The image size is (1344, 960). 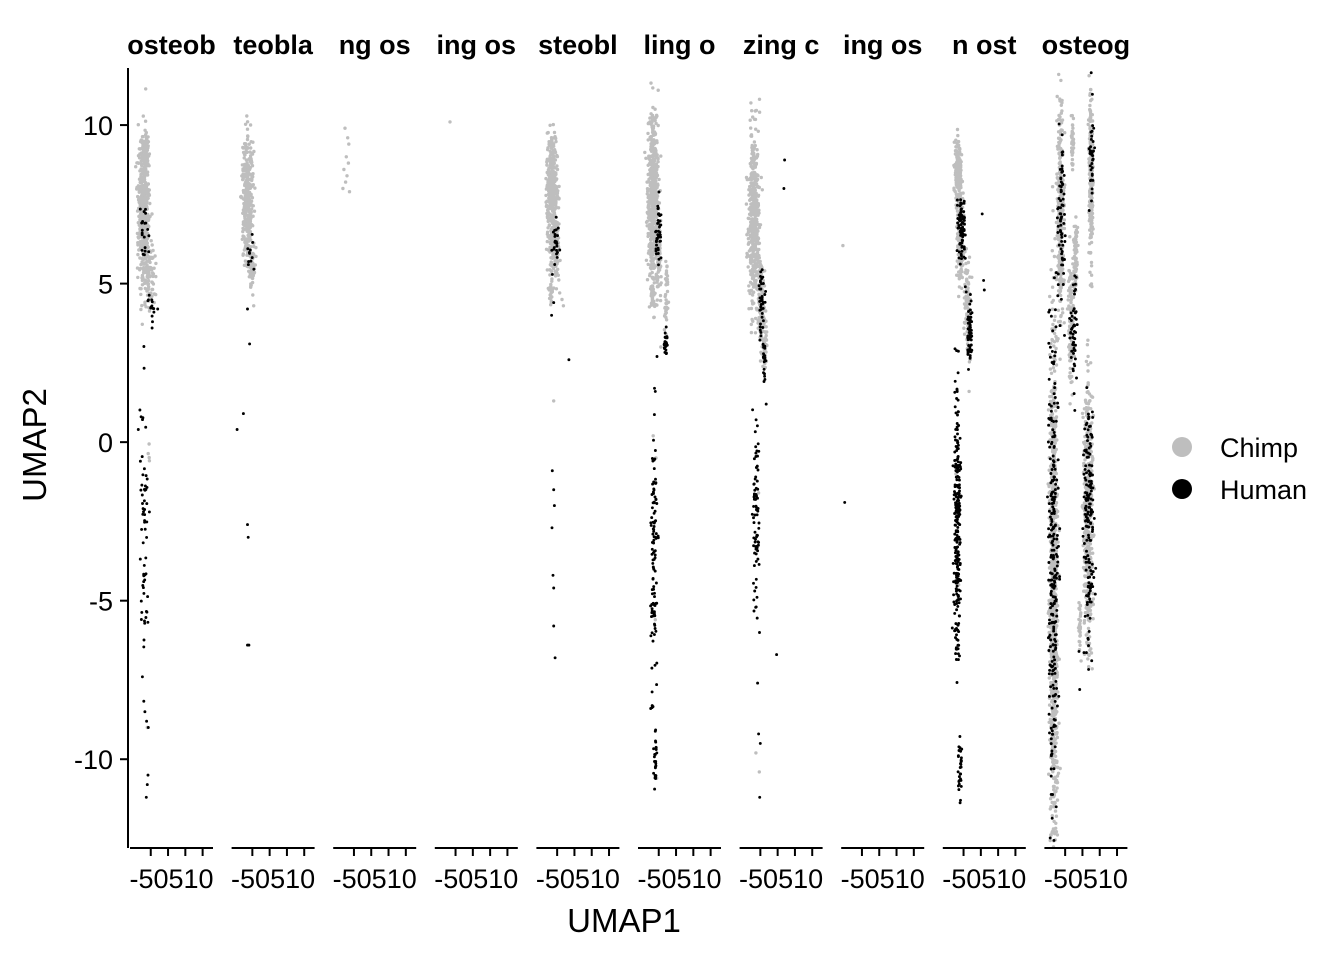 What do you see at coordinates (273, 45) in the screenshot?
I see `facet-title: teobla` at bounding box center [273, 45].